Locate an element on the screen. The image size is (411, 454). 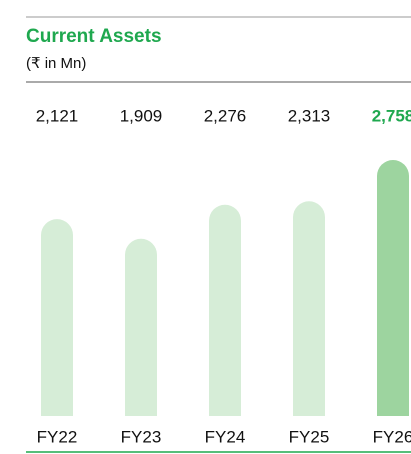
value-label: 2,313 is located at coordinates (309, 115).